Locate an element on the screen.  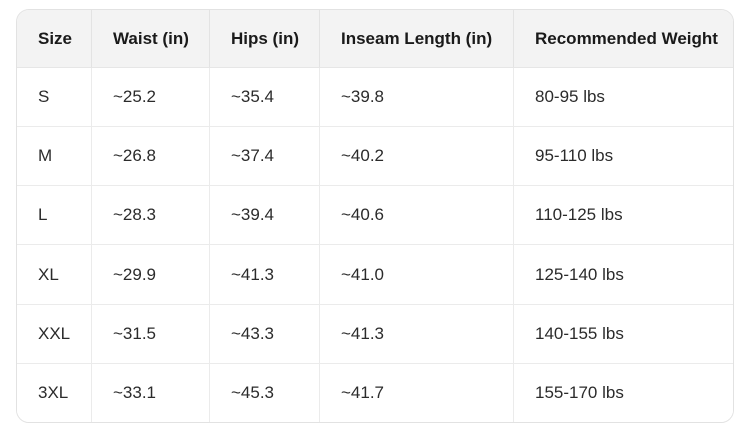
cell-weight: 110-125 lbs is located at coordinates (623, 216).